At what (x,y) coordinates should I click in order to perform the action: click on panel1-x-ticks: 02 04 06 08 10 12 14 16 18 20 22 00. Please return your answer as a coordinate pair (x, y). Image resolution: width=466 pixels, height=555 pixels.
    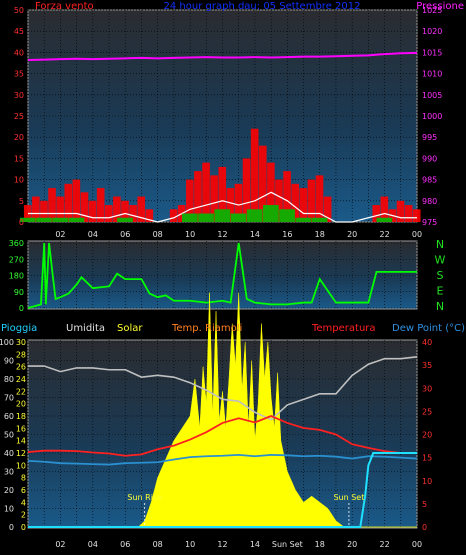
    Looking at the image, I should click on (238, 234).